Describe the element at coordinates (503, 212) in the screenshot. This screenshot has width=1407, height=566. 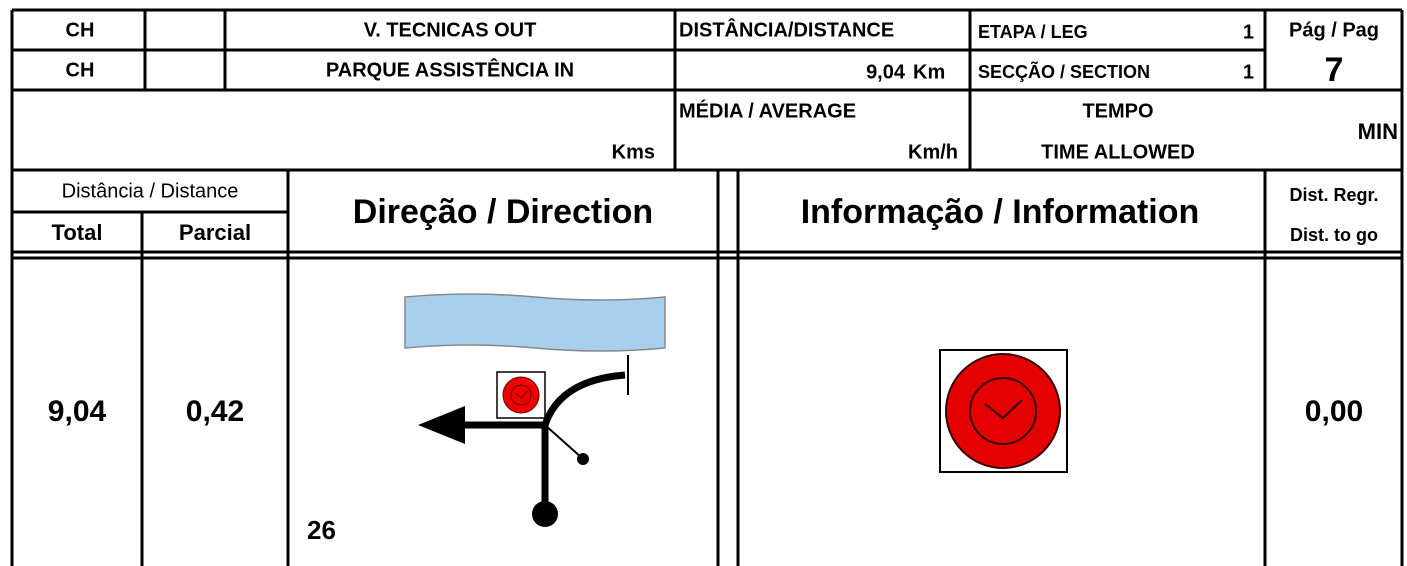
I see `direction-header: Direção / Direction` at that location.